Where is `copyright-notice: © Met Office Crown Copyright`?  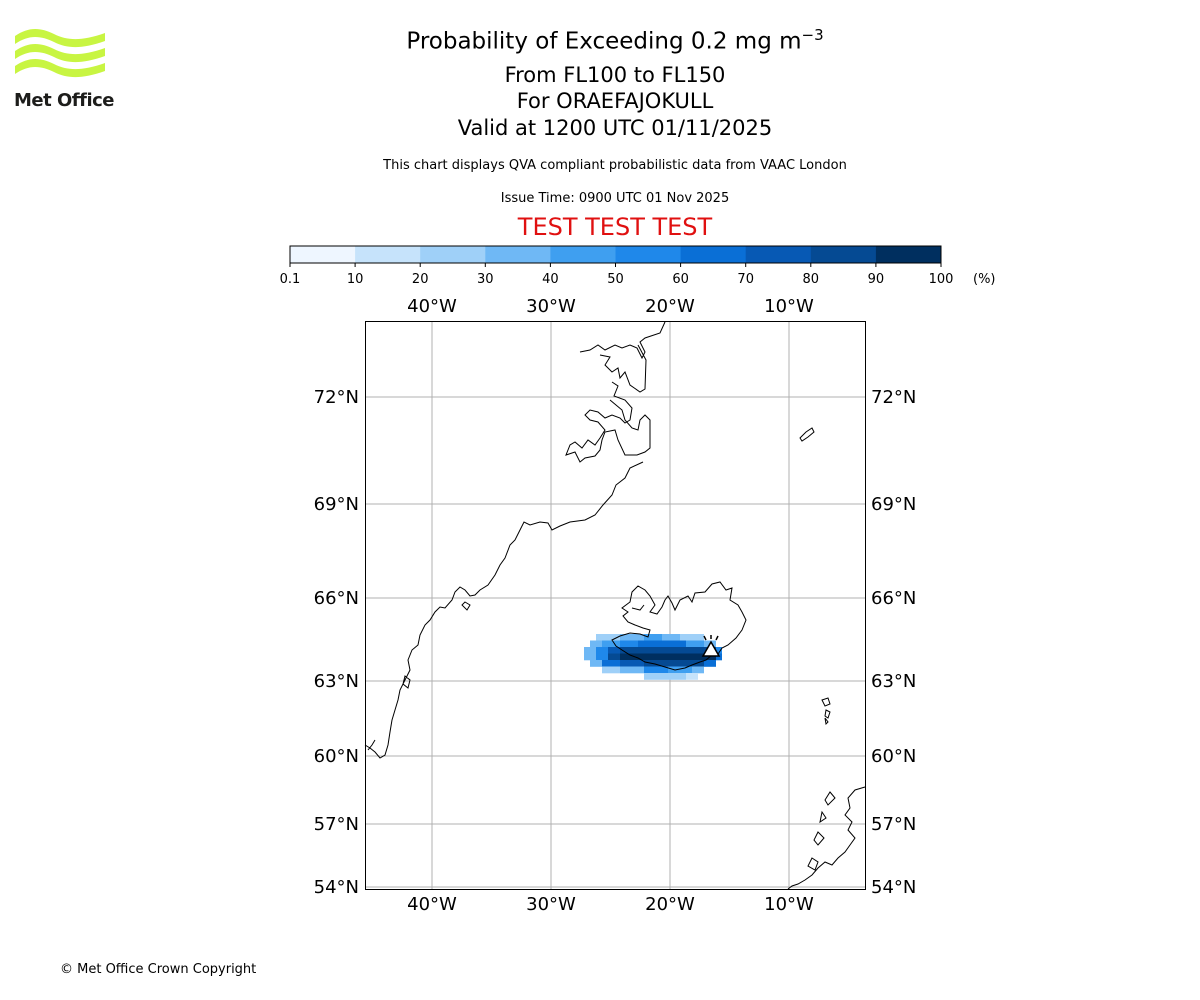 copyright-notice: © Met Office Crown Copyright is located at coordinates (158, 969).